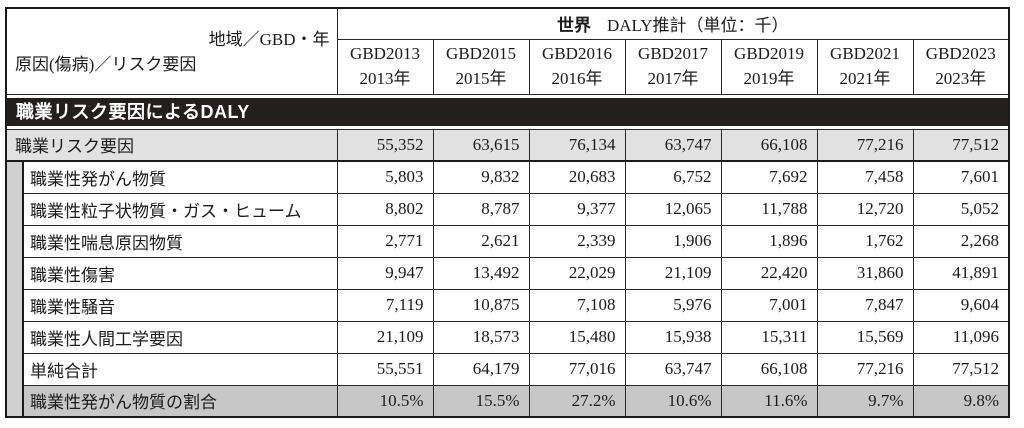 The width and height of the screenshot is (1024, 428). I want to click on row-label: 職業リスク要因, so click(171, 145).